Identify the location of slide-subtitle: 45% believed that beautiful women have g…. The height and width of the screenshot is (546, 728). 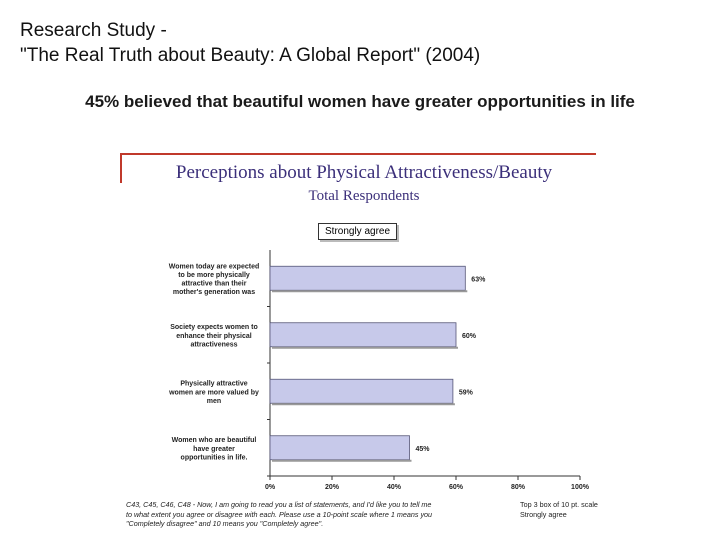
(360, 101).